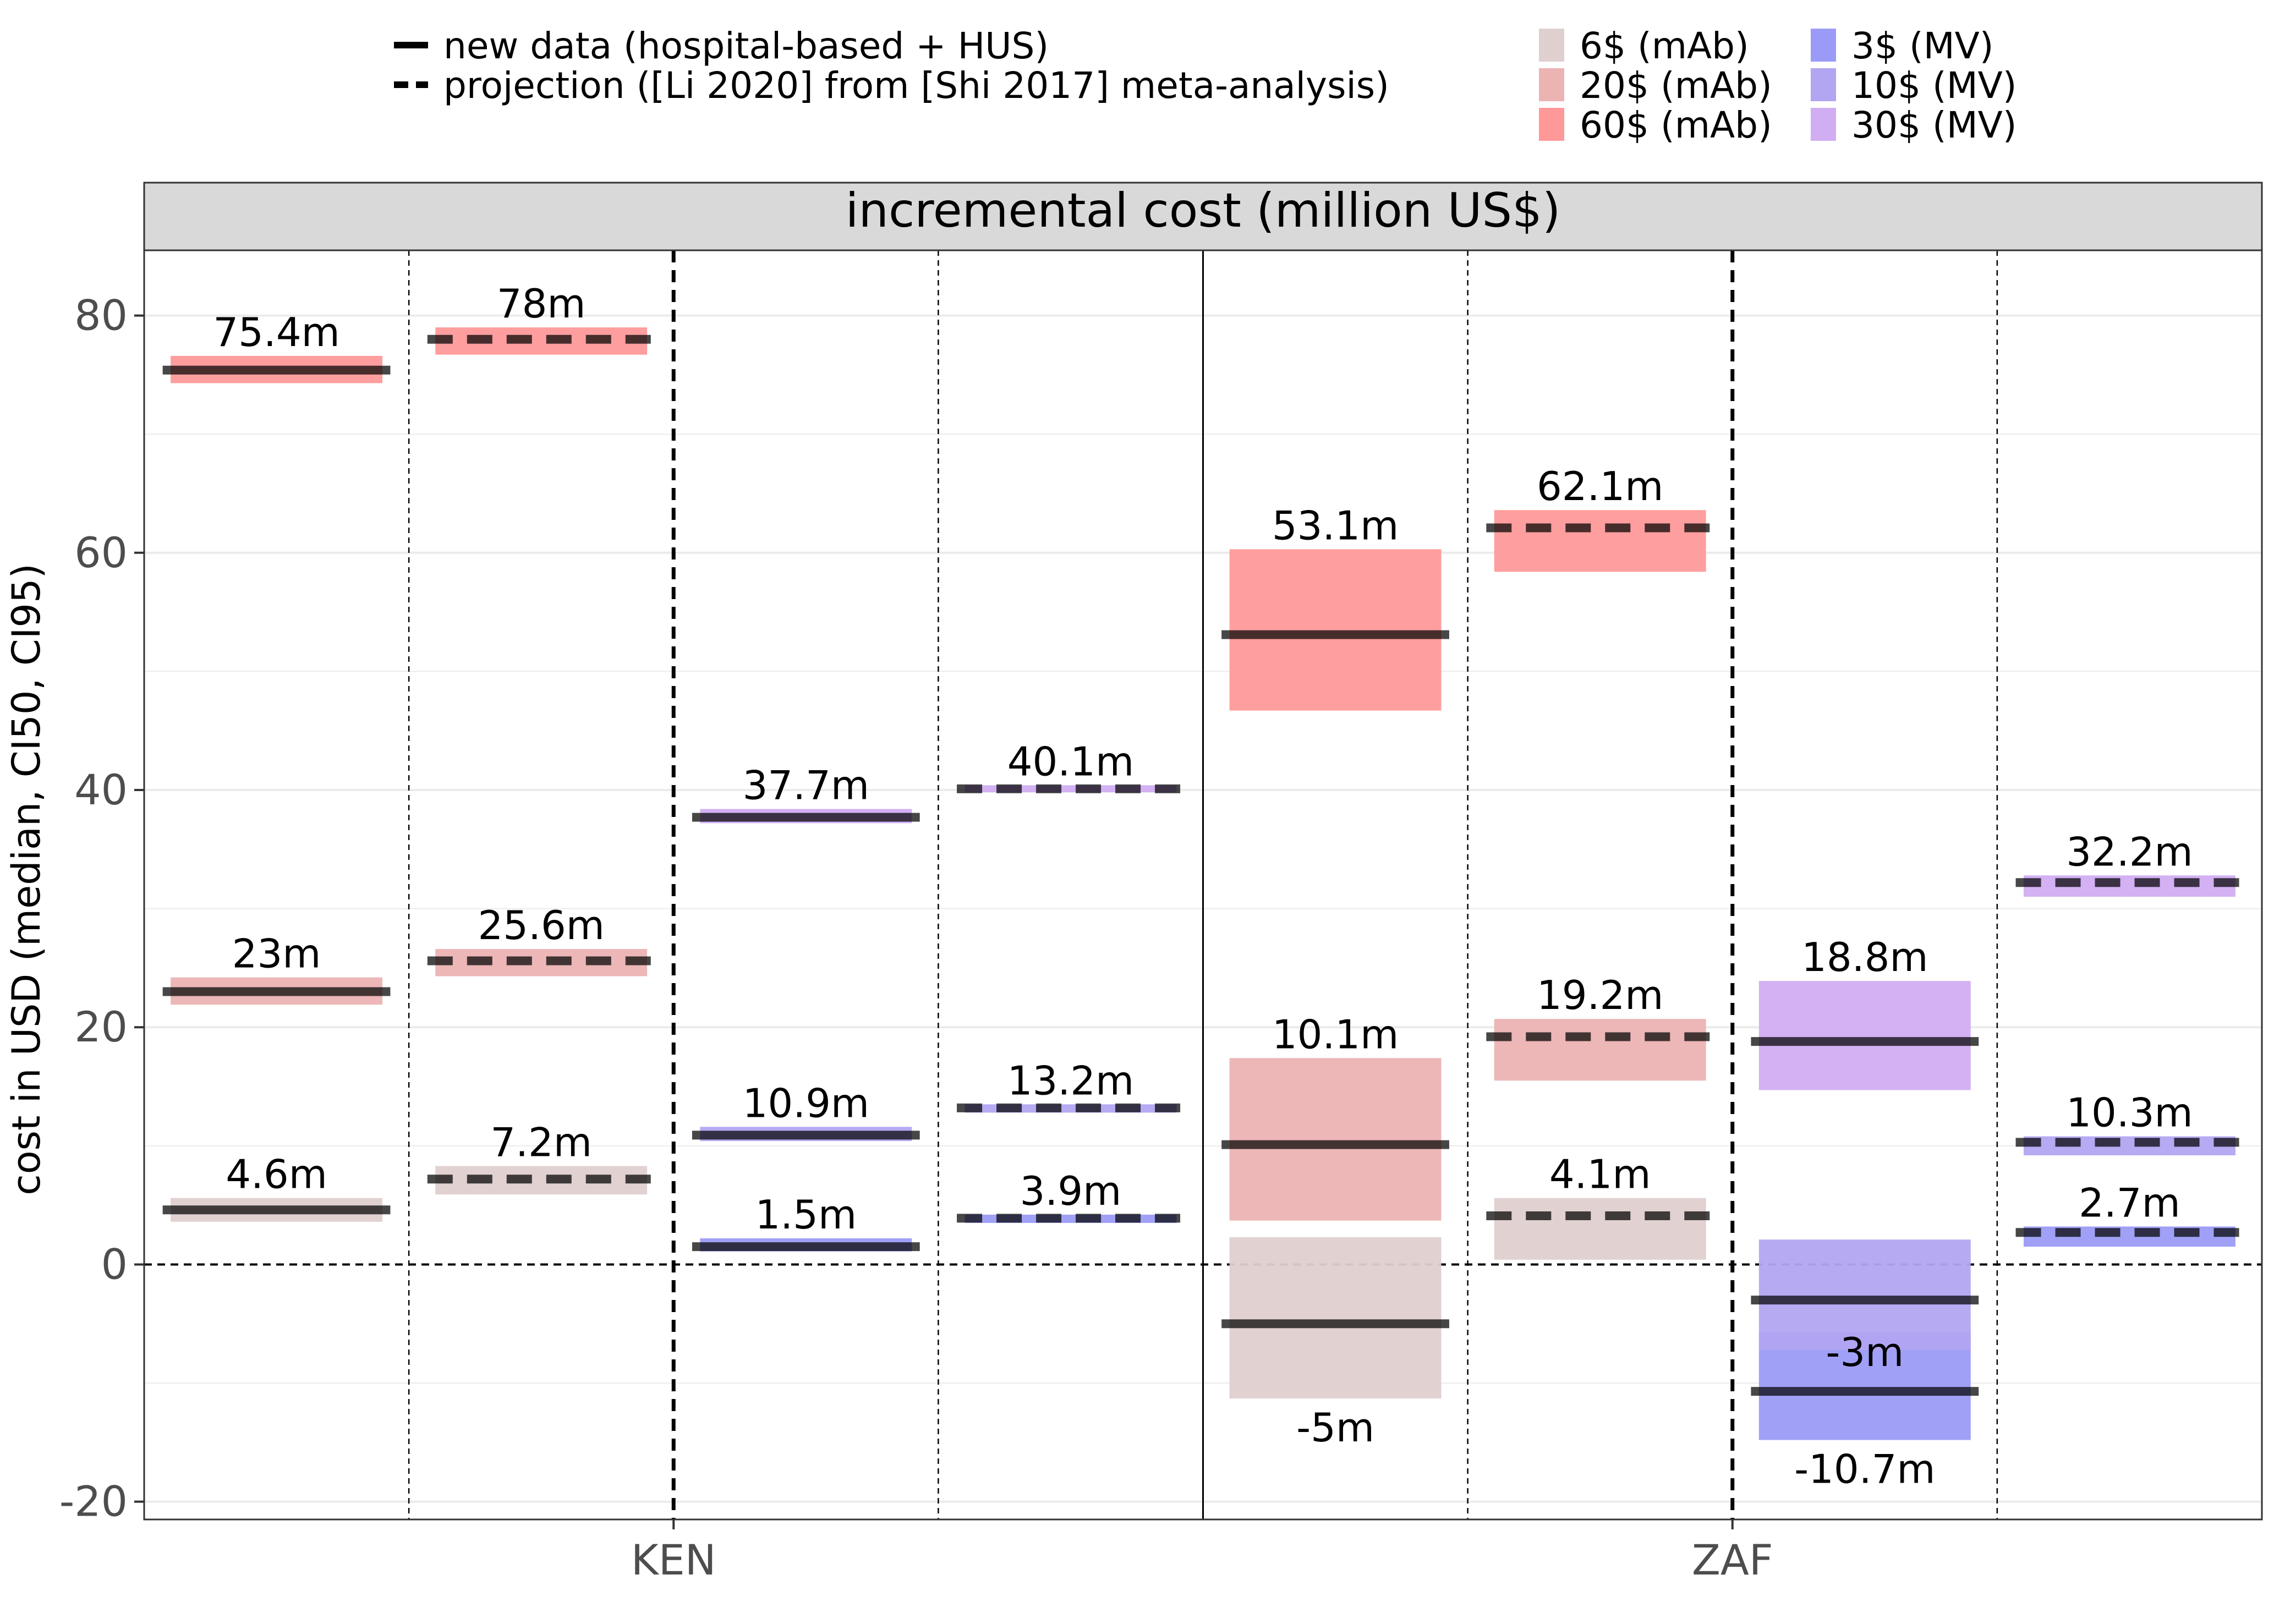  I want to click on data-label: 19.2m, so click(1600, 995).